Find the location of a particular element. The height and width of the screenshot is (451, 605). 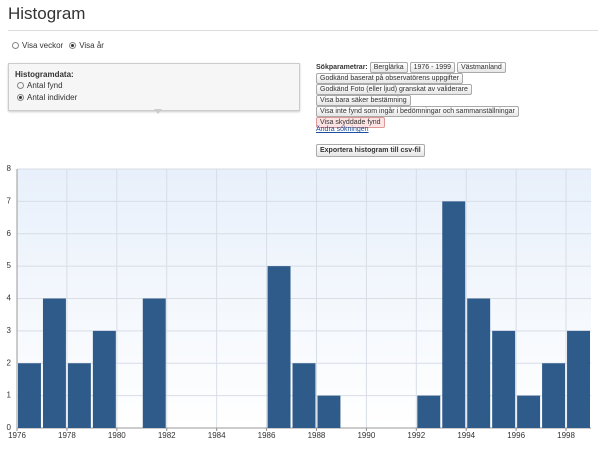

param-button: 1976 - 1999 is located at coordinates (432, 67).